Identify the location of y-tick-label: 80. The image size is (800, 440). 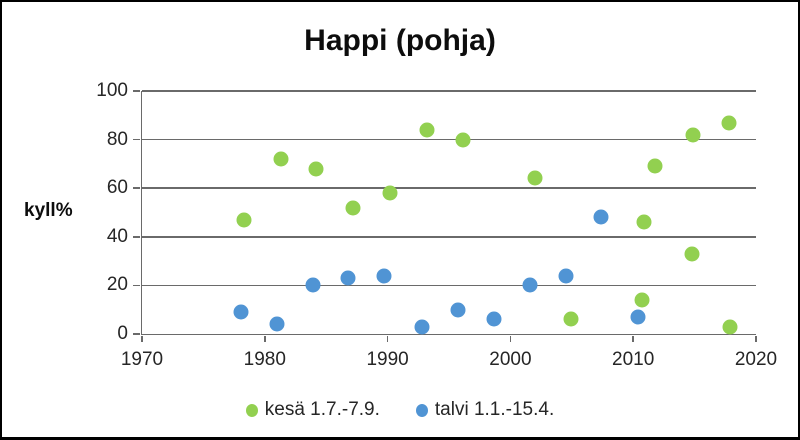
(117, 139).